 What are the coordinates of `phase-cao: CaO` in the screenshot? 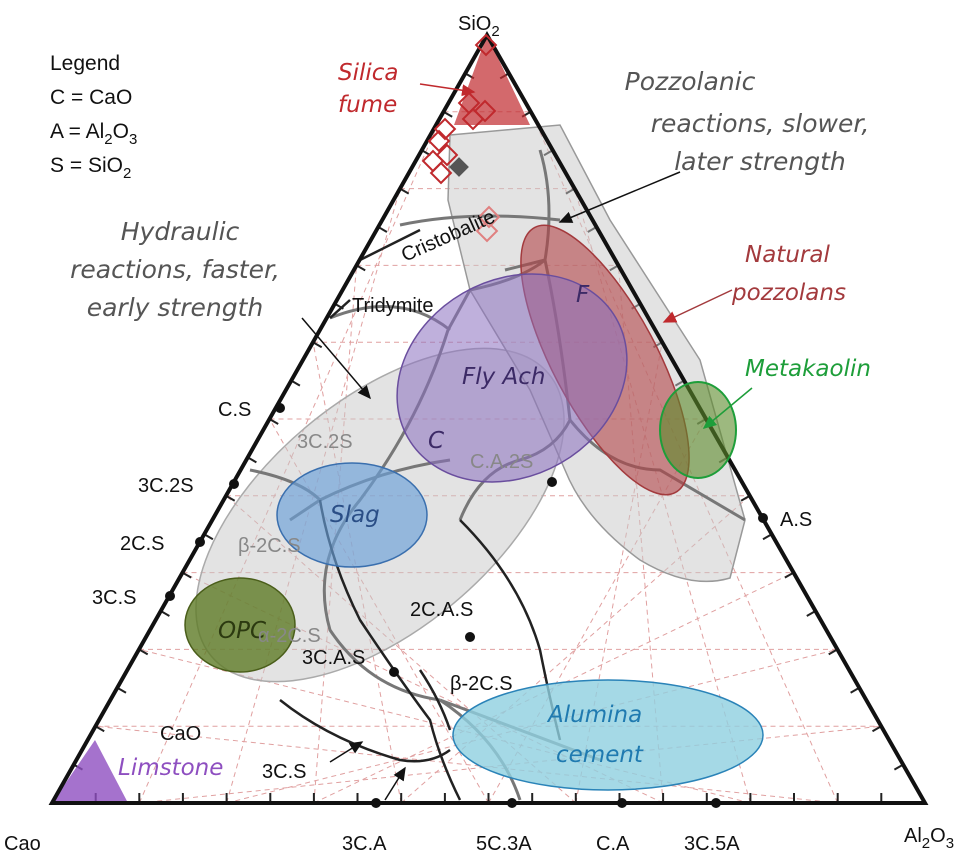 It's located at (180, 734).